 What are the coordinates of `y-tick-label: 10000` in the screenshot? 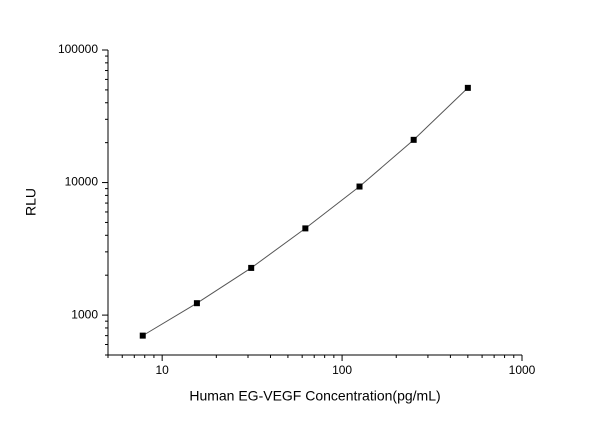 It's located at (82, 182).